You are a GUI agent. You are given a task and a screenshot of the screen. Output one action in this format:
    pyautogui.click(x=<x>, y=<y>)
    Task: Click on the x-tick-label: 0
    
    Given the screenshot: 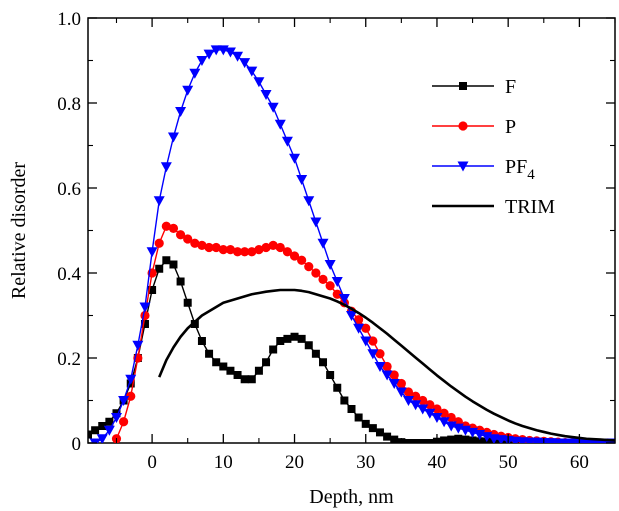 What is the action you would take?
    pyautogui.click(x=152, y=462)
    